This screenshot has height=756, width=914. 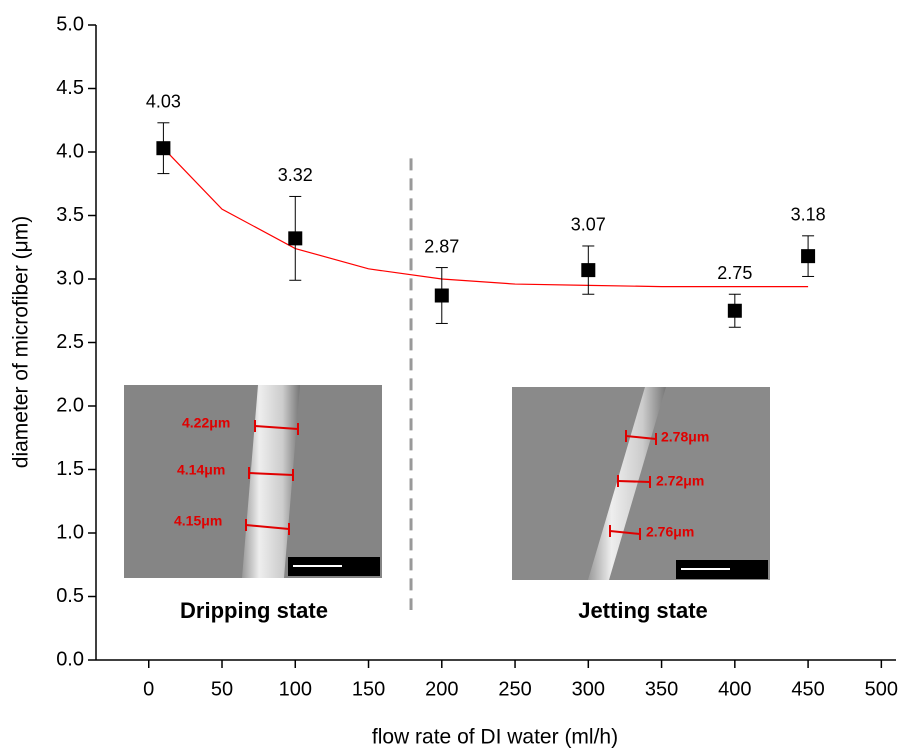 I want to click on inset-caption: Dripping state, so click(x=254, y=610).